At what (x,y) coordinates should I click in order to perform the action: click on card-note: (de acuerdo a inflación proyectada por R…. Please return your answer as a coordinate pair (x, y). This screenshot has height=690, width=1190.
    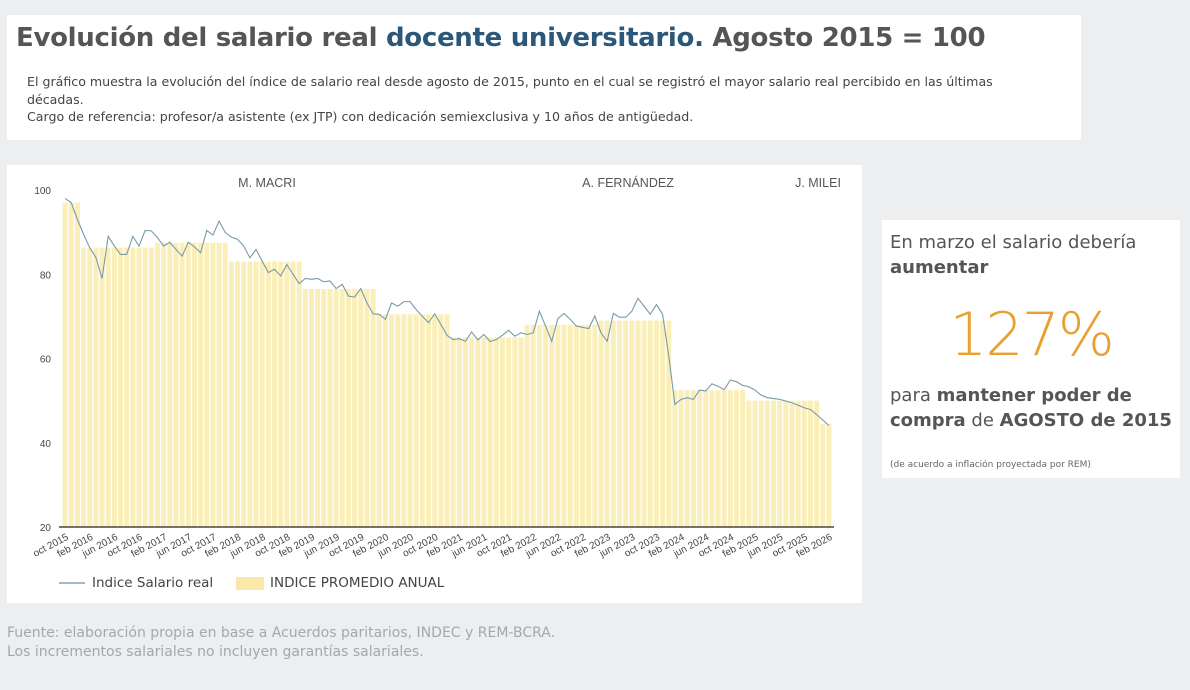
    Looking at the image, I should click on (990, 465).